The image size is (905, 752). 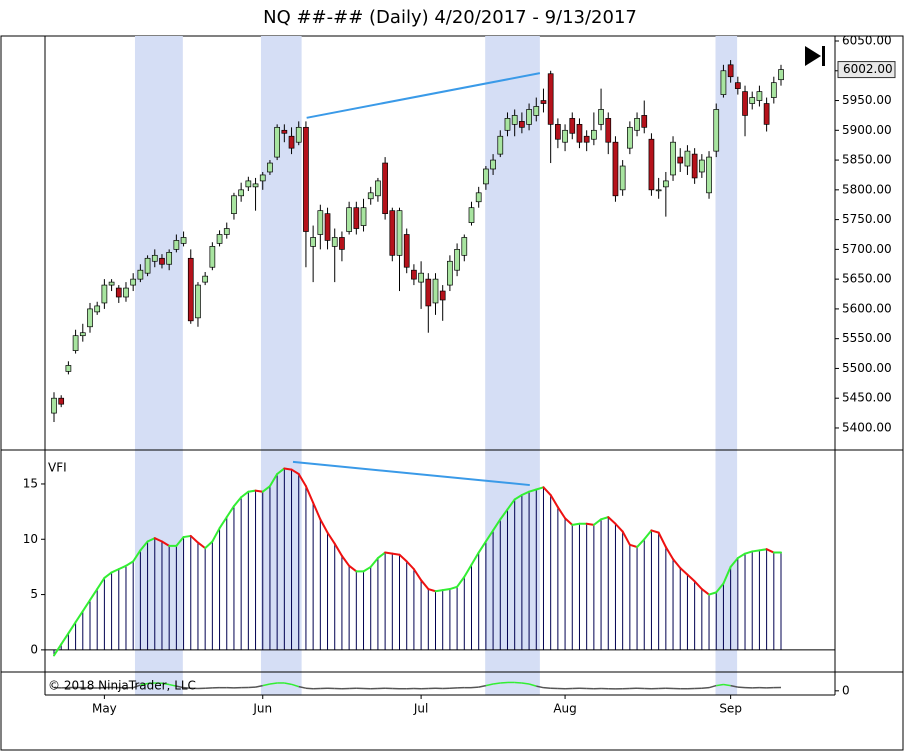 I want to click on y-tick-label: 0, so click(x=34, y=649).